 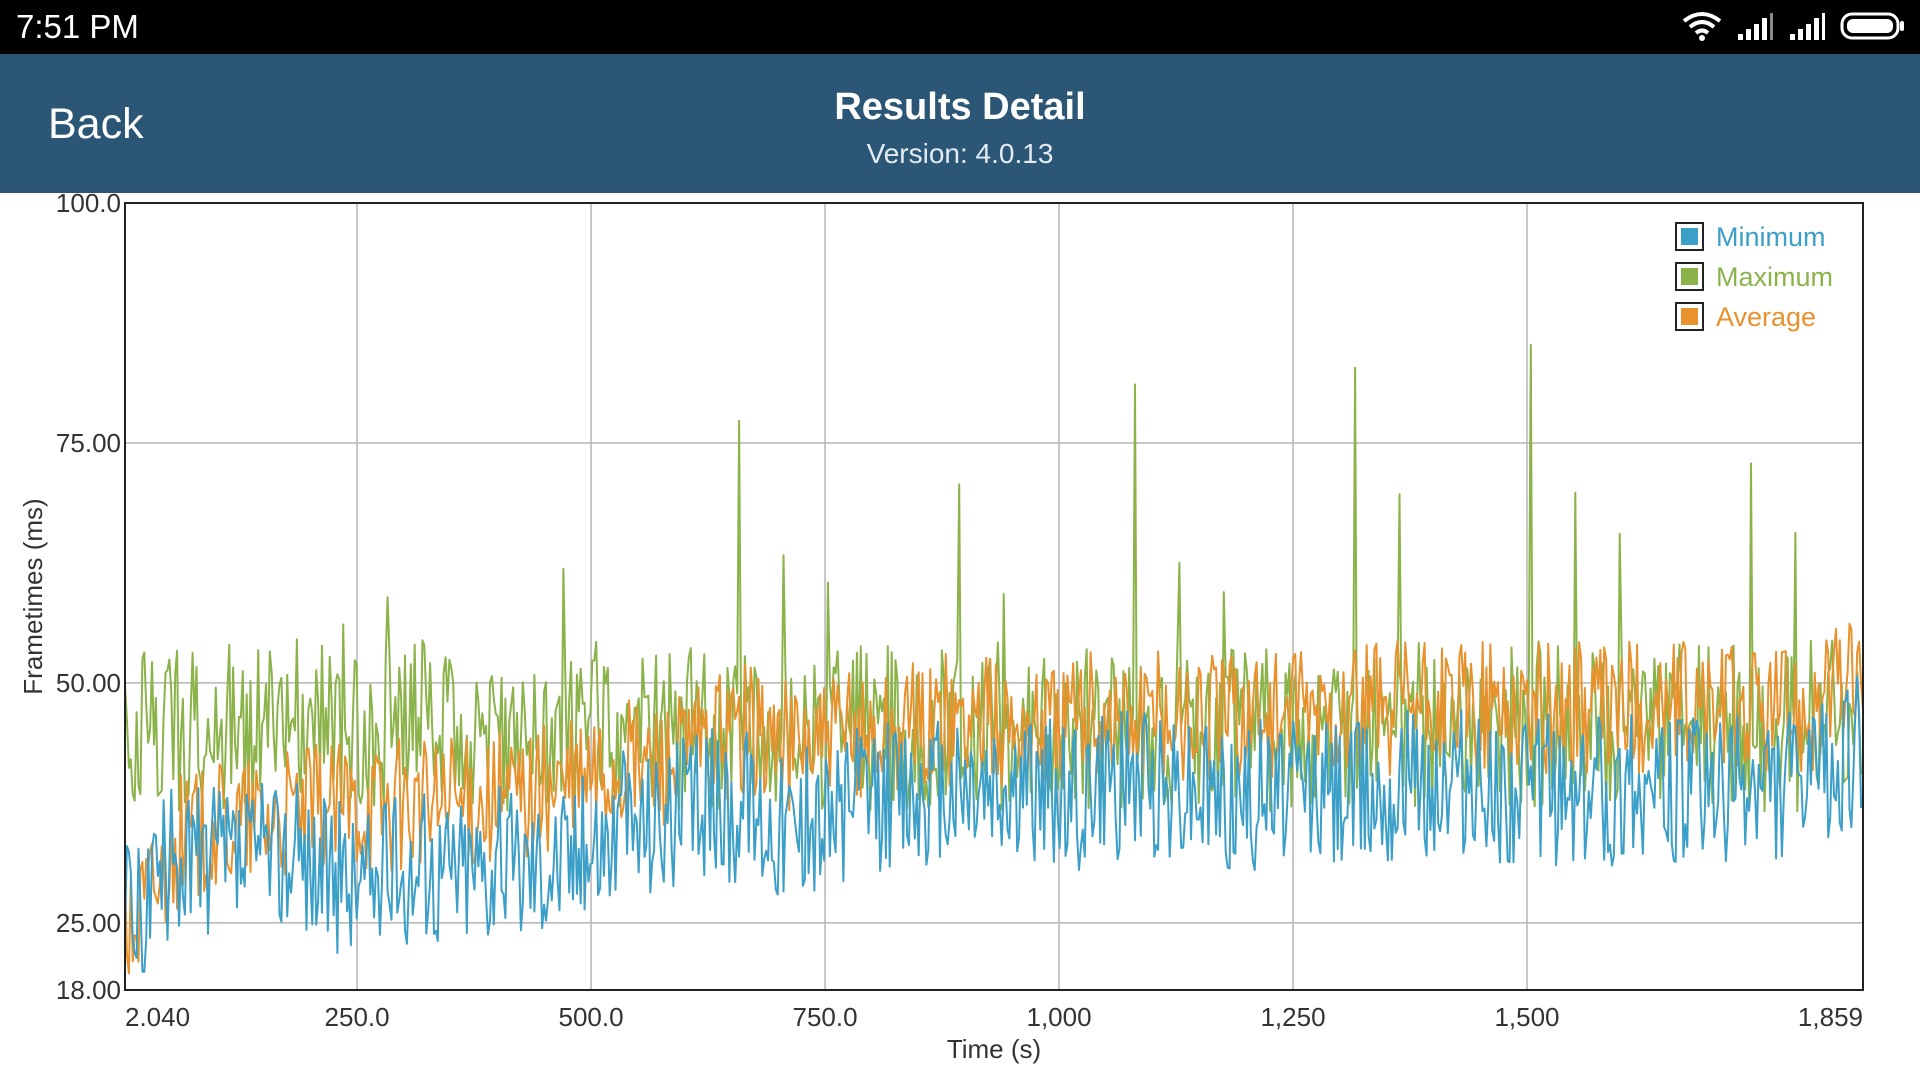 I want to click on x-tick-label: 250.0, so click(x=357, y=1017).